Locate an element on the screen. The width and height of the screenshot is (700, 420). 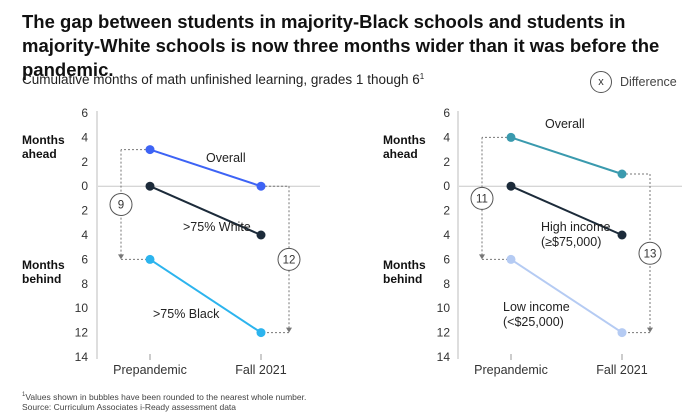
chart1-y-tick-label: 8 is located at coordinates (84, 284).